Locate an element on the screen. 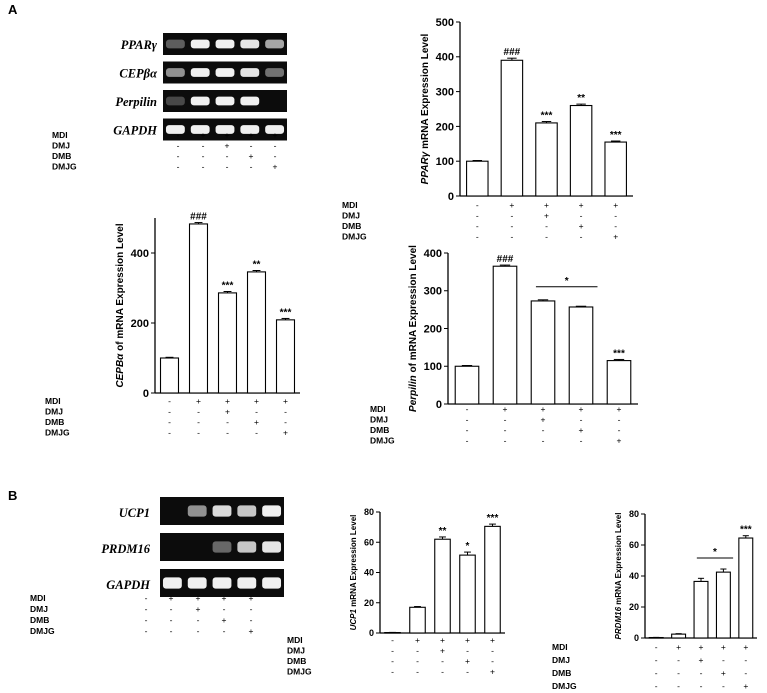 The height and width of the screenshot is (693, 767). gel-band-label: UCP1 is located at coordinates (134, 513).